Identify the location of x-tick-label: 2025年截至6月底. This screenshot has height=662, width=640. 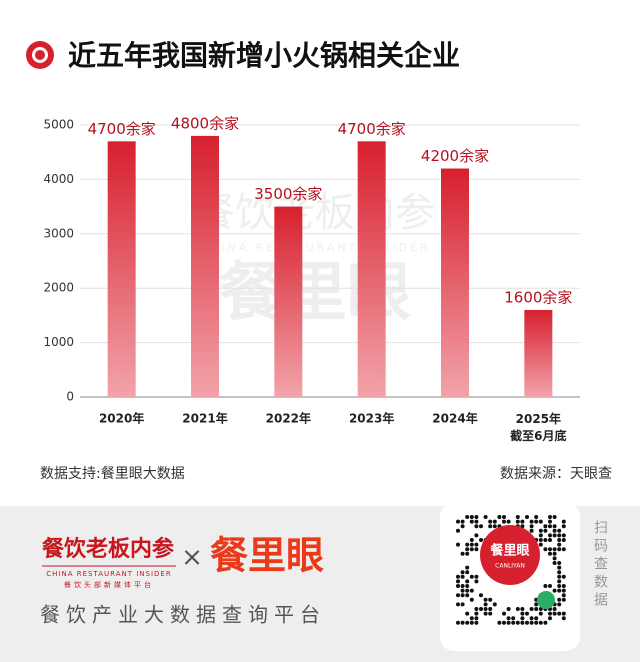
(538, 427).